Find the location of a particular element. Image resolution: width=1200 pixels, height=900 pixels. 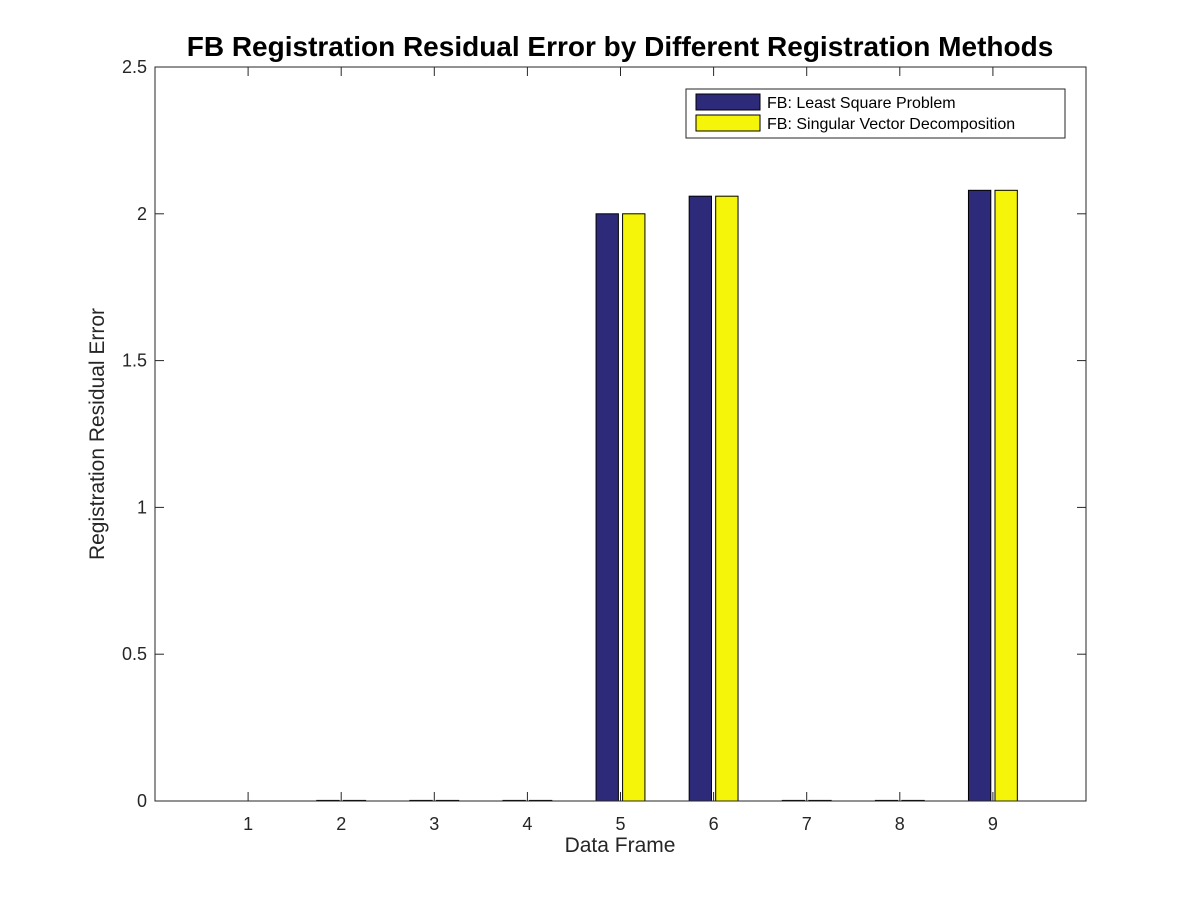

legend-label-series-2: FB: Singular Vector Decomposition is located at coordinates (891, 124).